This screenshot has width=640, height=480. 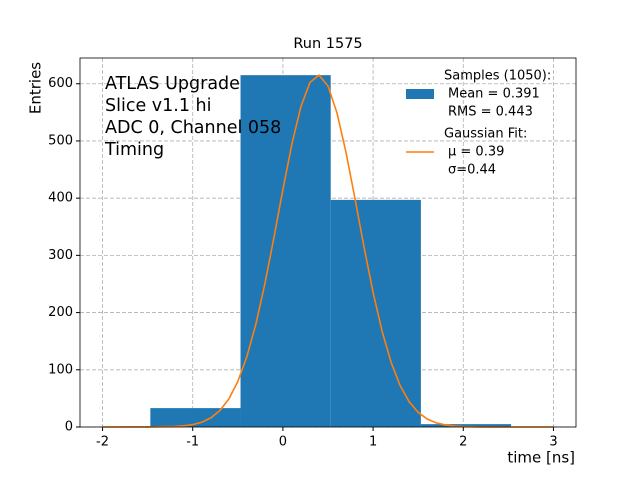 What do you see at coordinates (476, 152) in the screenshot?
I see `legend-label: μ = 0.39` at bounding box center [476, 152].